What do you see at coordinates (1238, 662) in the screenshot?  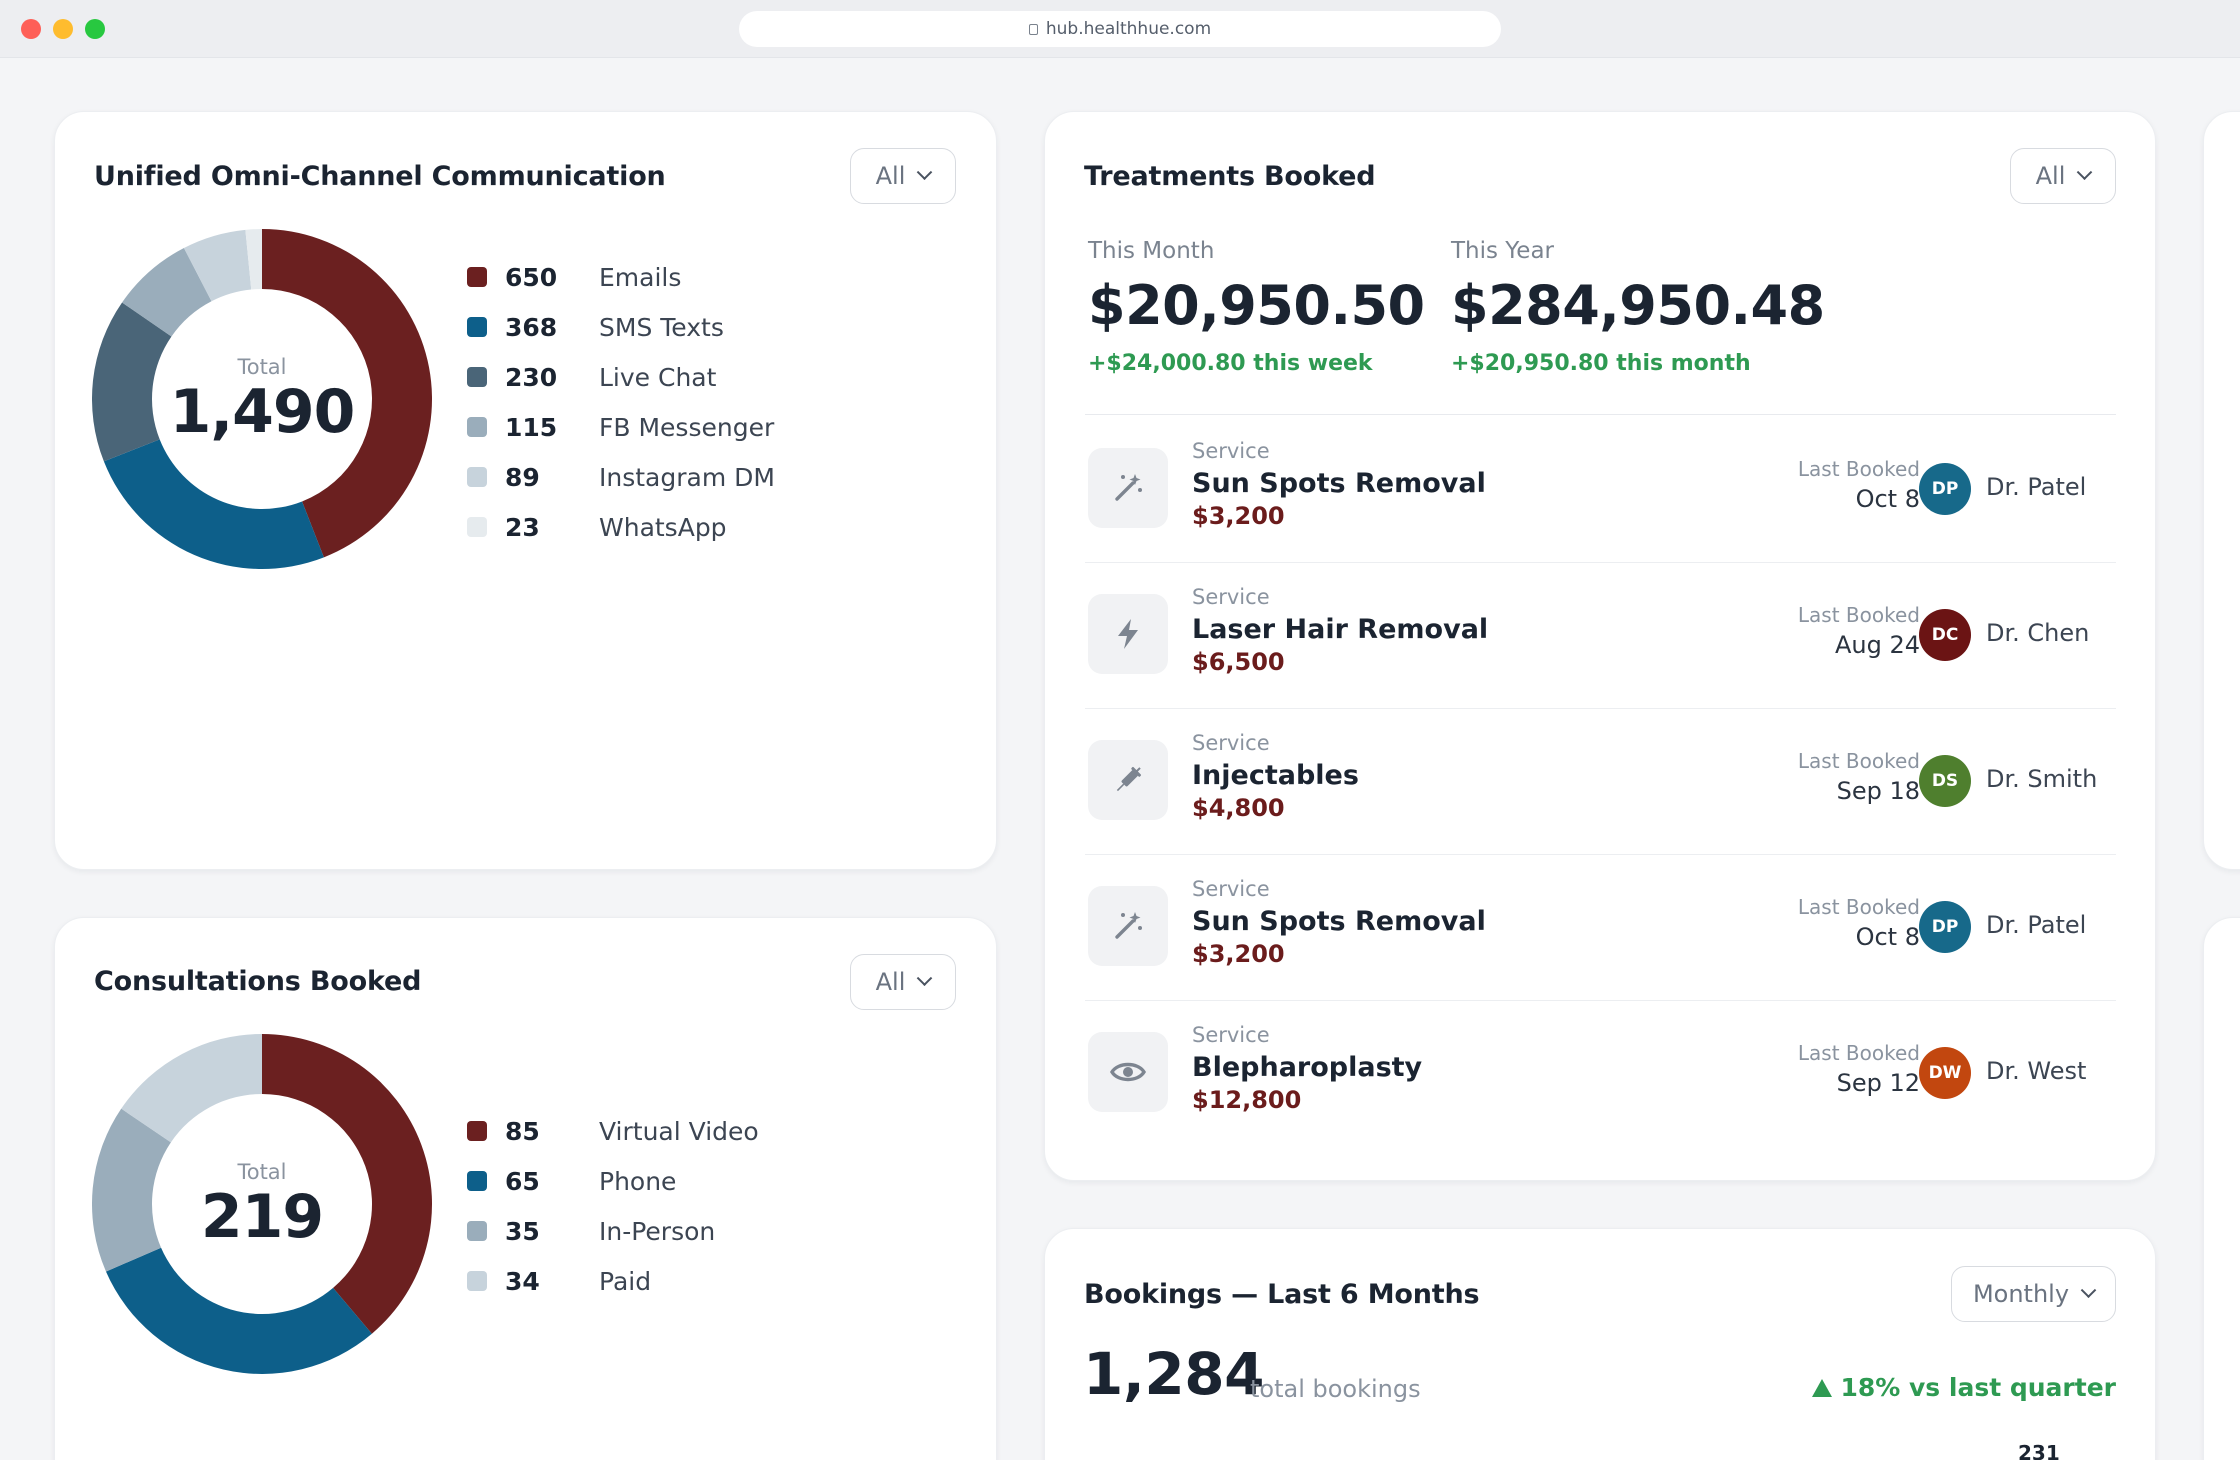 I see `service-price: $6,500` at bounding box center [1238, 662].